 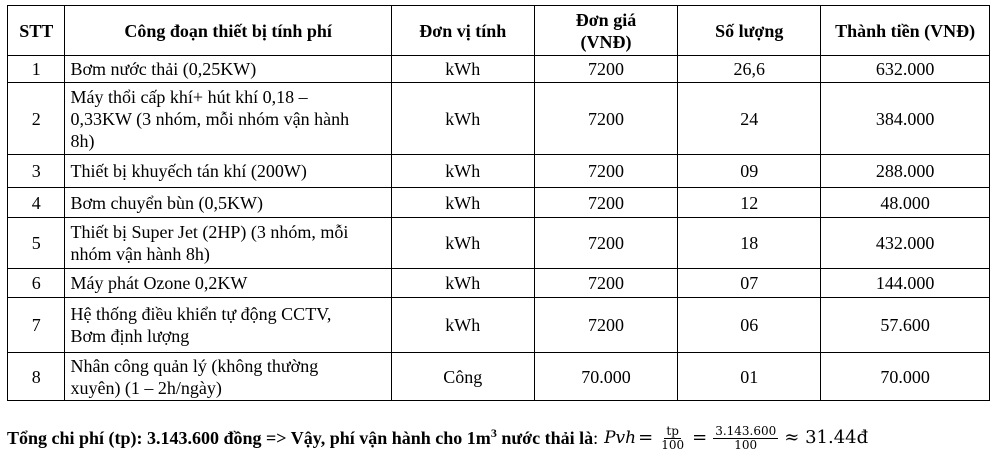 What do you see at coordinates (746, 431) in the screenshot?
I see `frac2-numerator: 3.143.600` at bounding box center [746, 431].